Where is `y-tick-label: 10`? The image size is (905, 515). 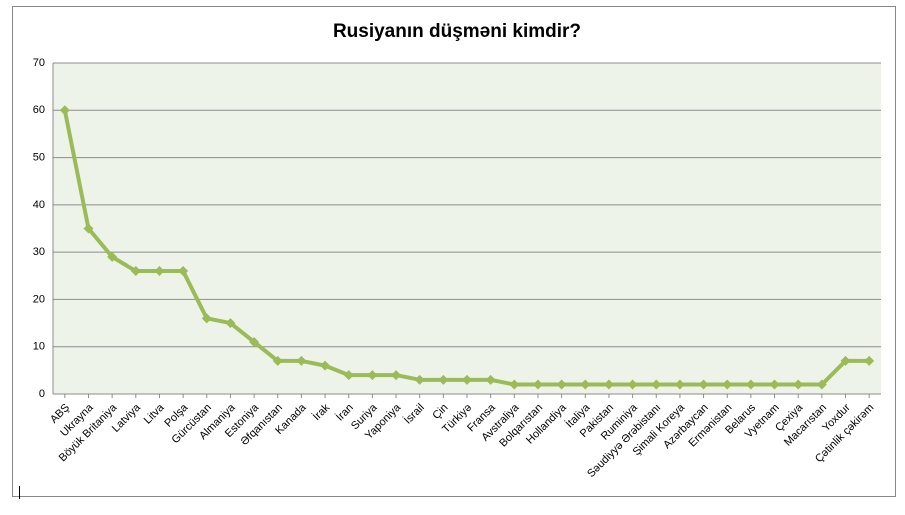
y-tick-label: 10 is located at coordinates (39, 347).